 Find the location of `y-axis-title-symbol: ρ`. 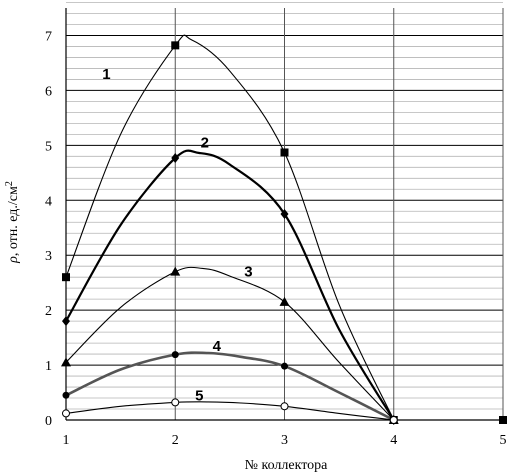

y-axis-title-symbol: ρ is located at coordinates (13, 260).